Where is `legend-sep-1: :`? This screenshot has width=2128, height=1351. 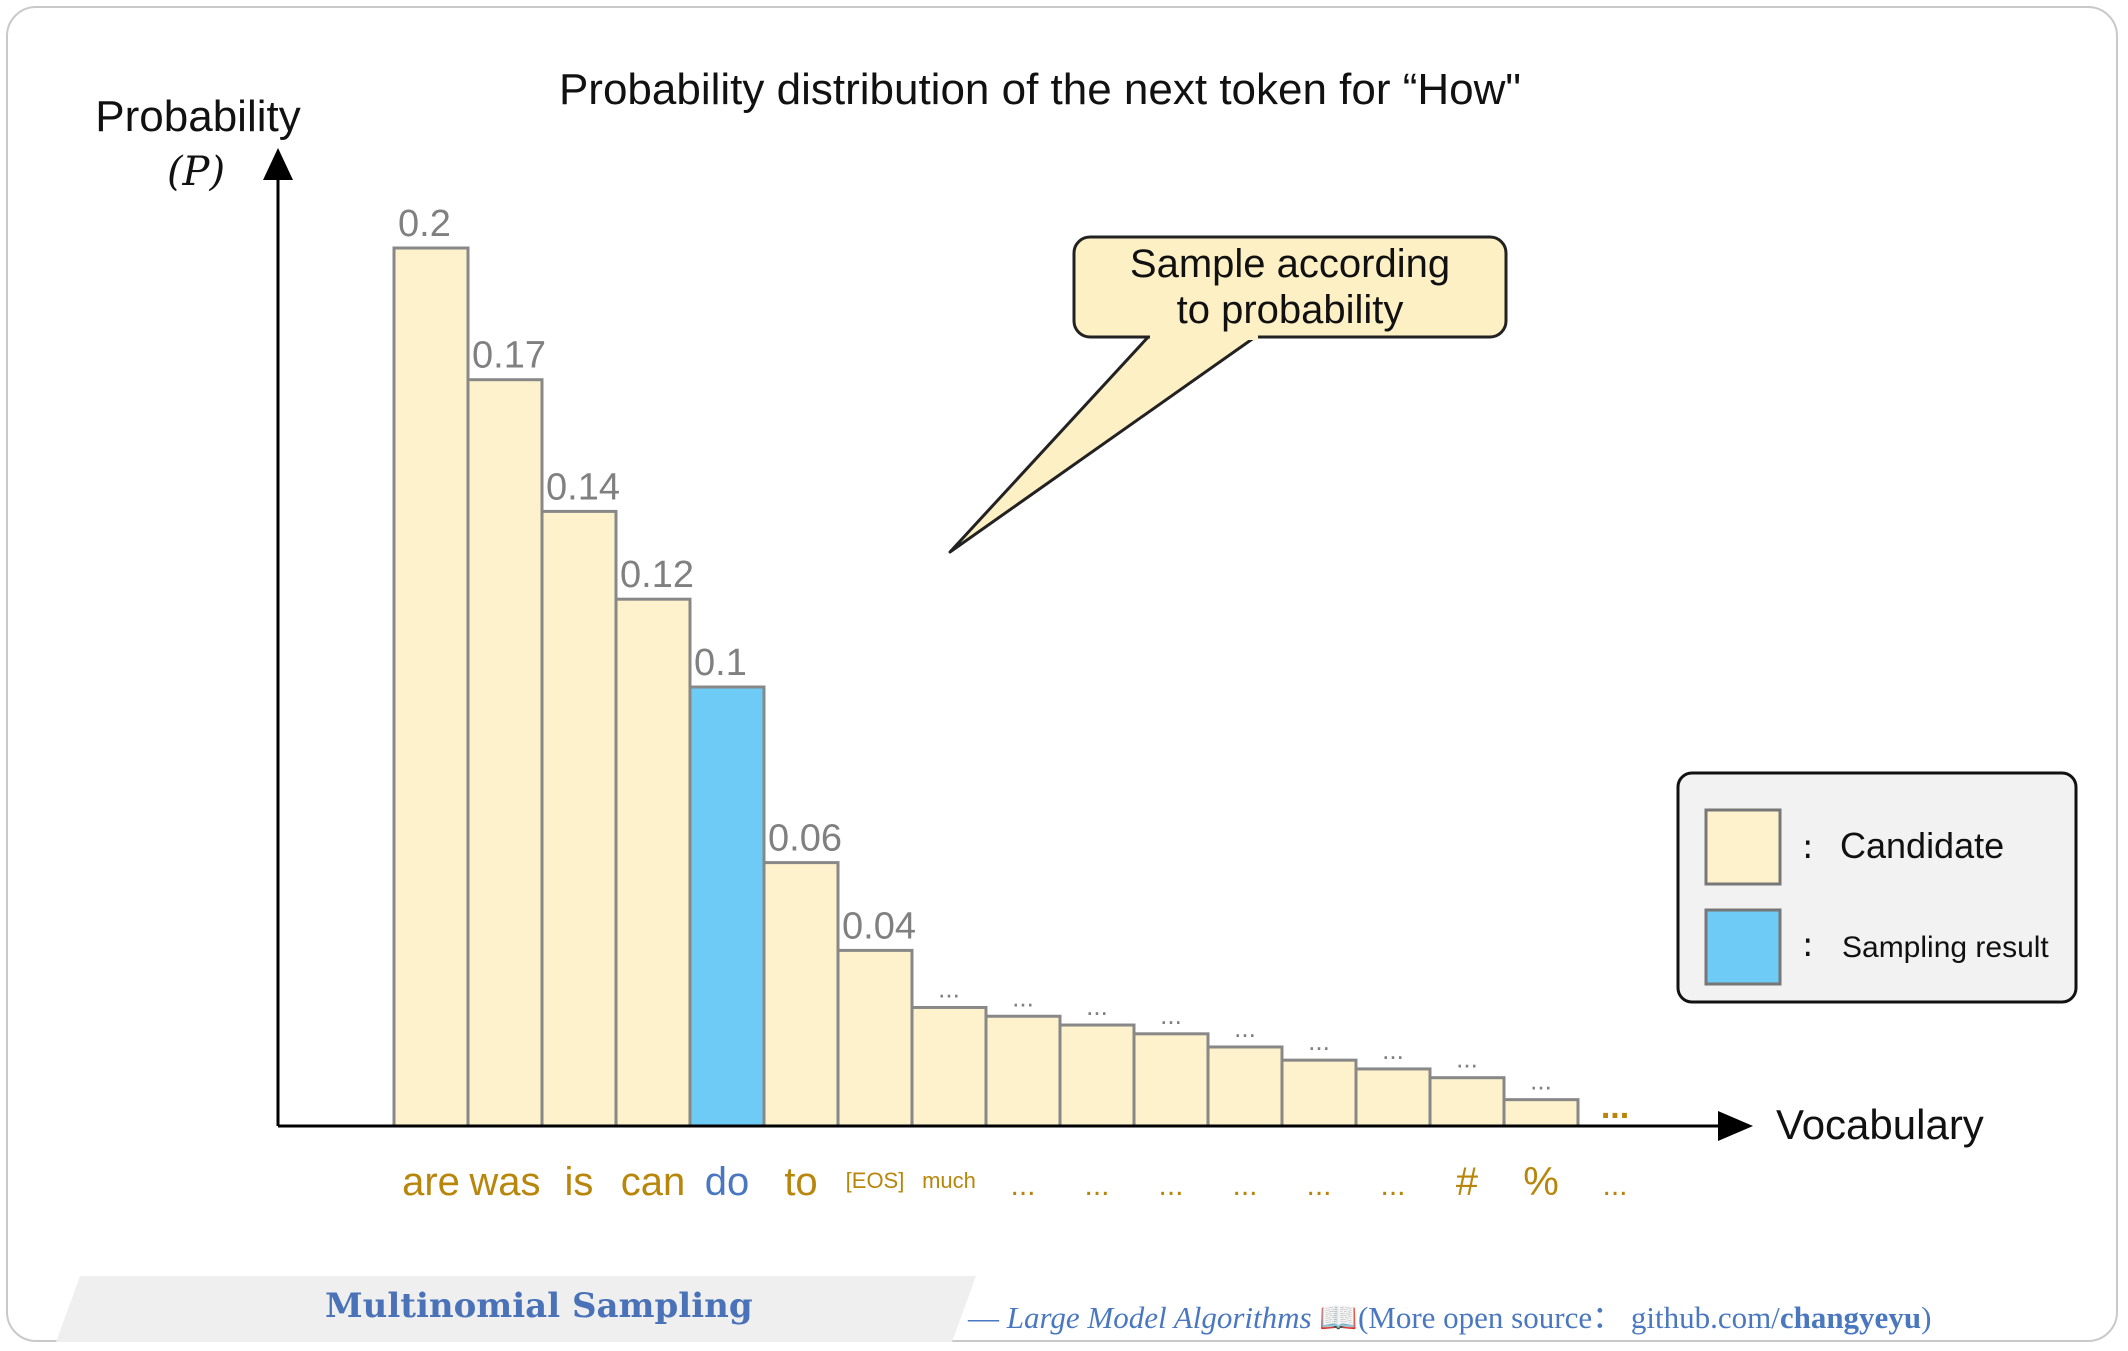 legend-sep-1: : is located at coordinates (1807, 847).